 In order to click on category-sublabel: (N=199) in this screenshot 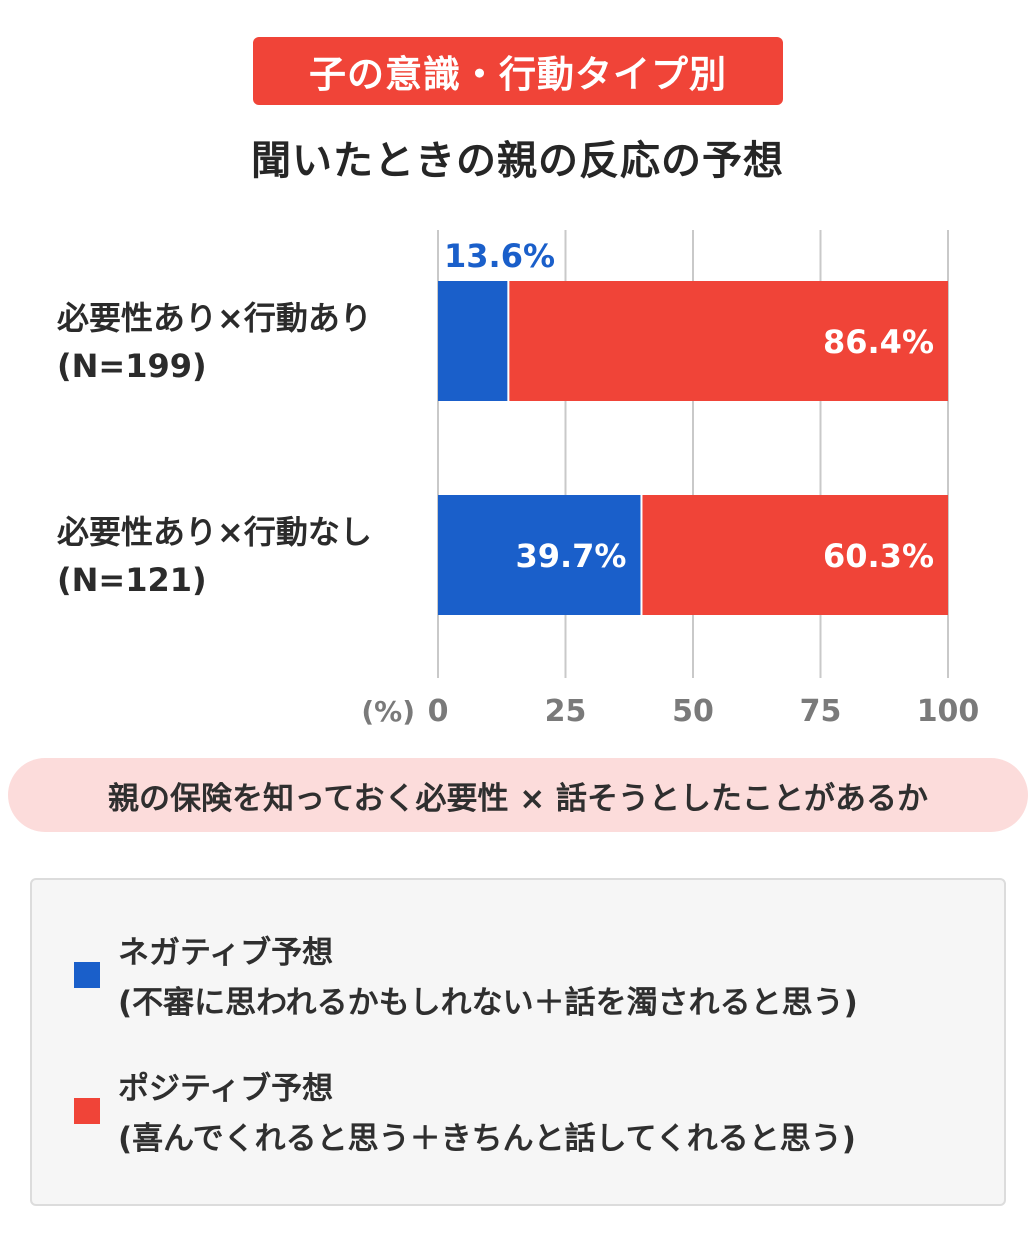, I will do `click(132, 366)`.